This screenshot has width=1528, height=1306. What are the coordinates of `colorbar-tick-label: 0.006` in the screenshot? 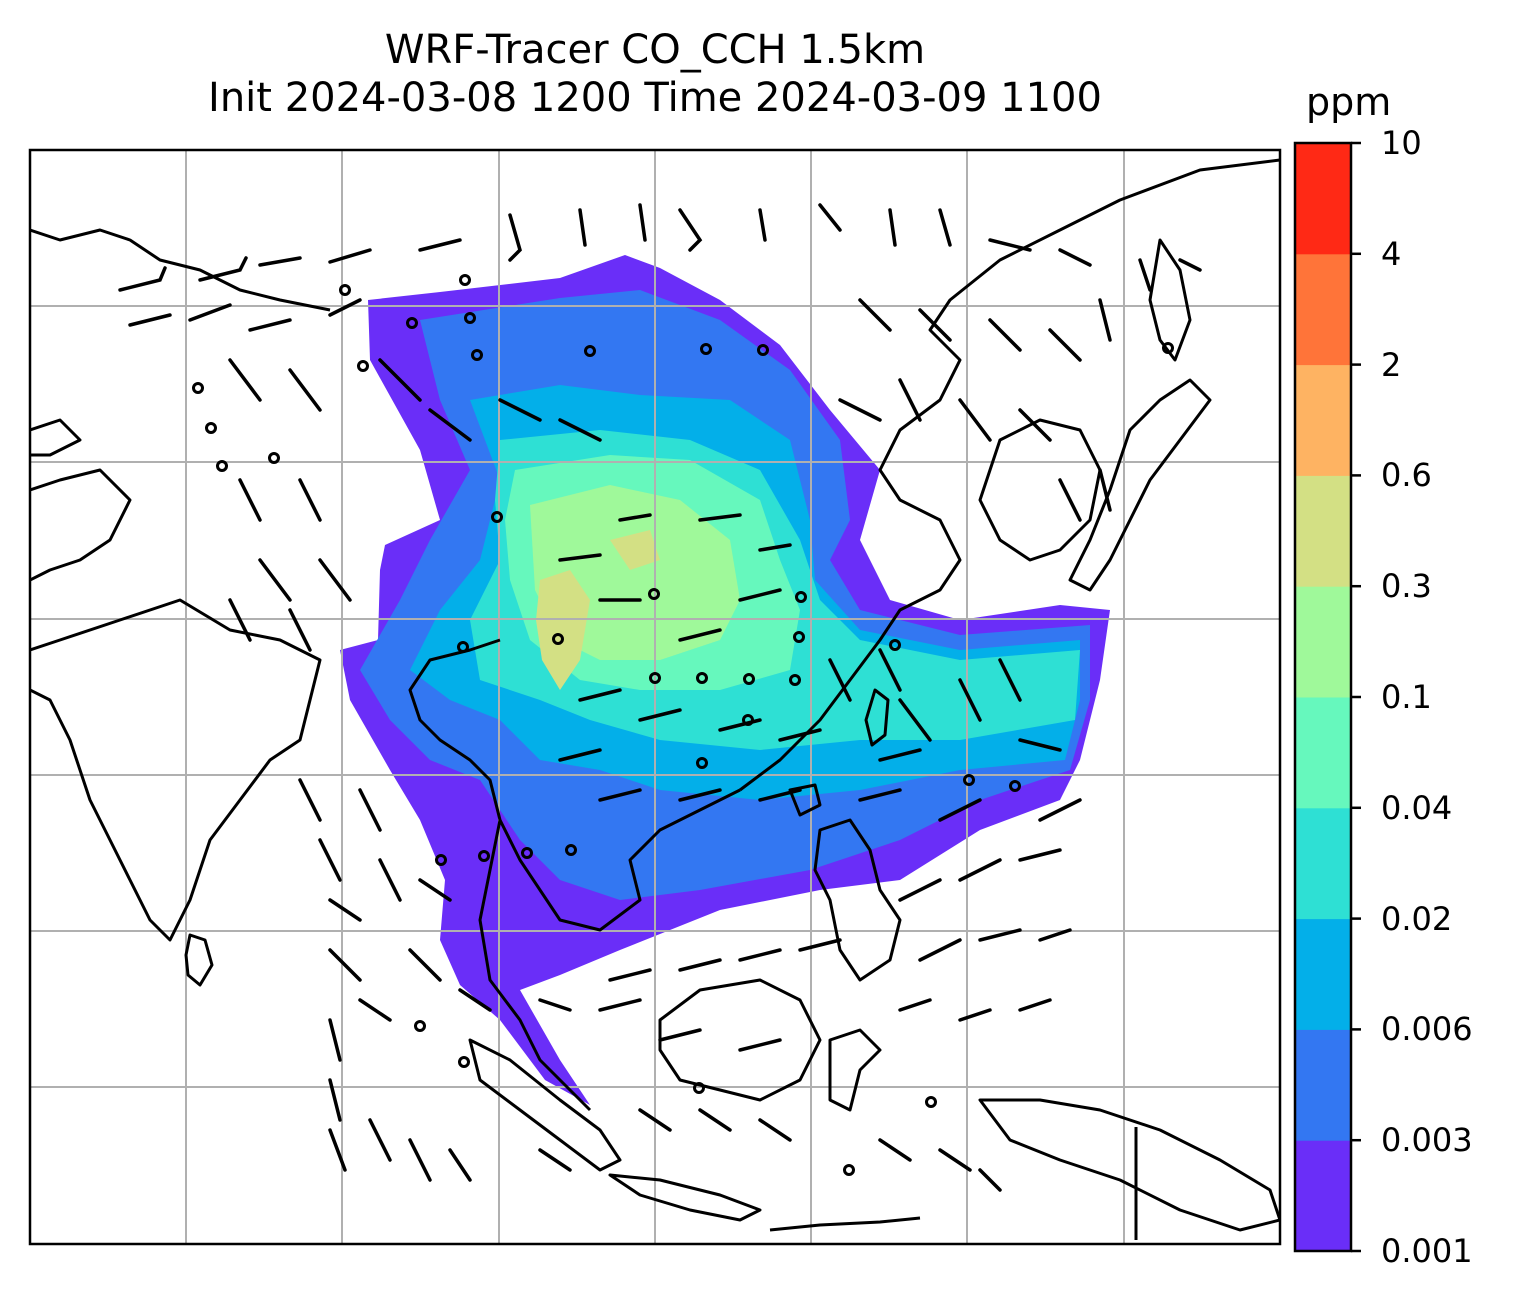 It's located at (1427, 1029).